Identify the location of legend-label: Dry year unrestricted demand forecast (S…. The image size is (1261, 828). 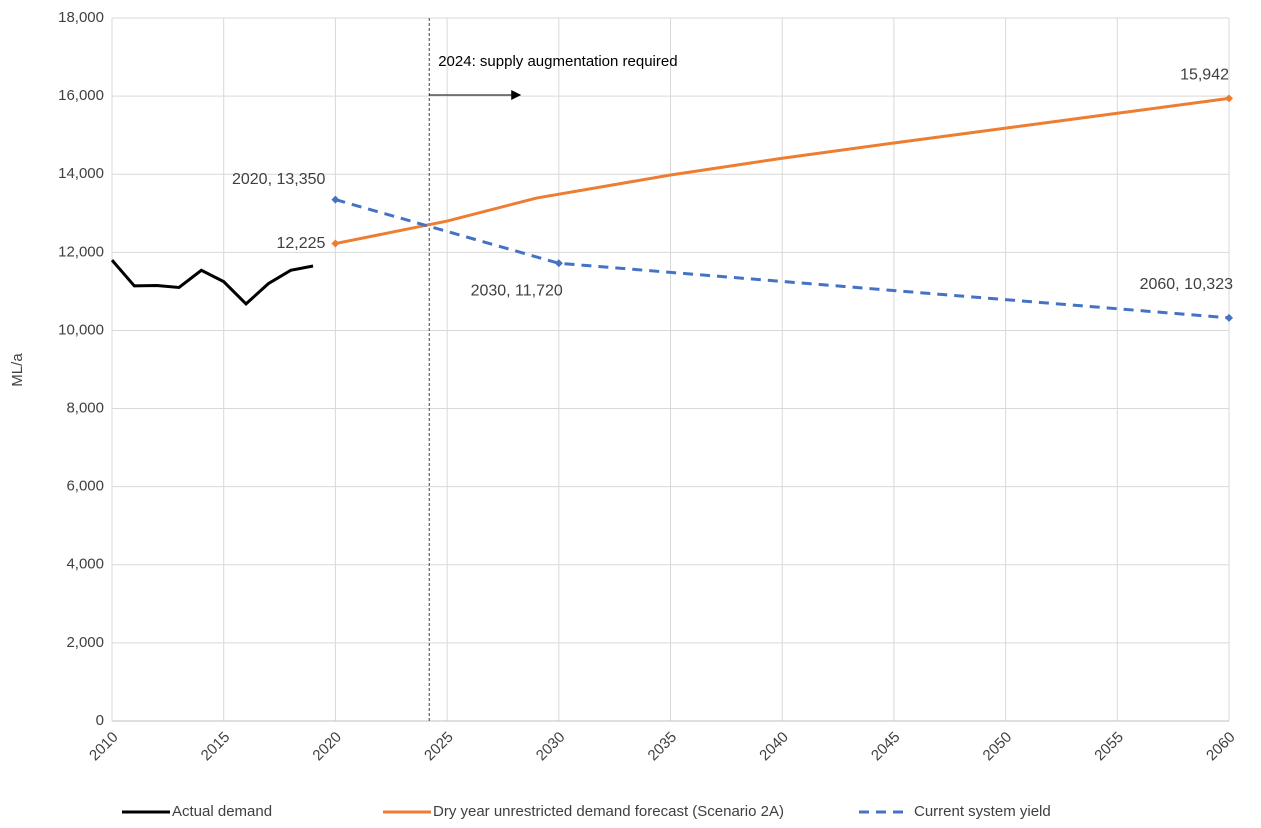
(608, 811).